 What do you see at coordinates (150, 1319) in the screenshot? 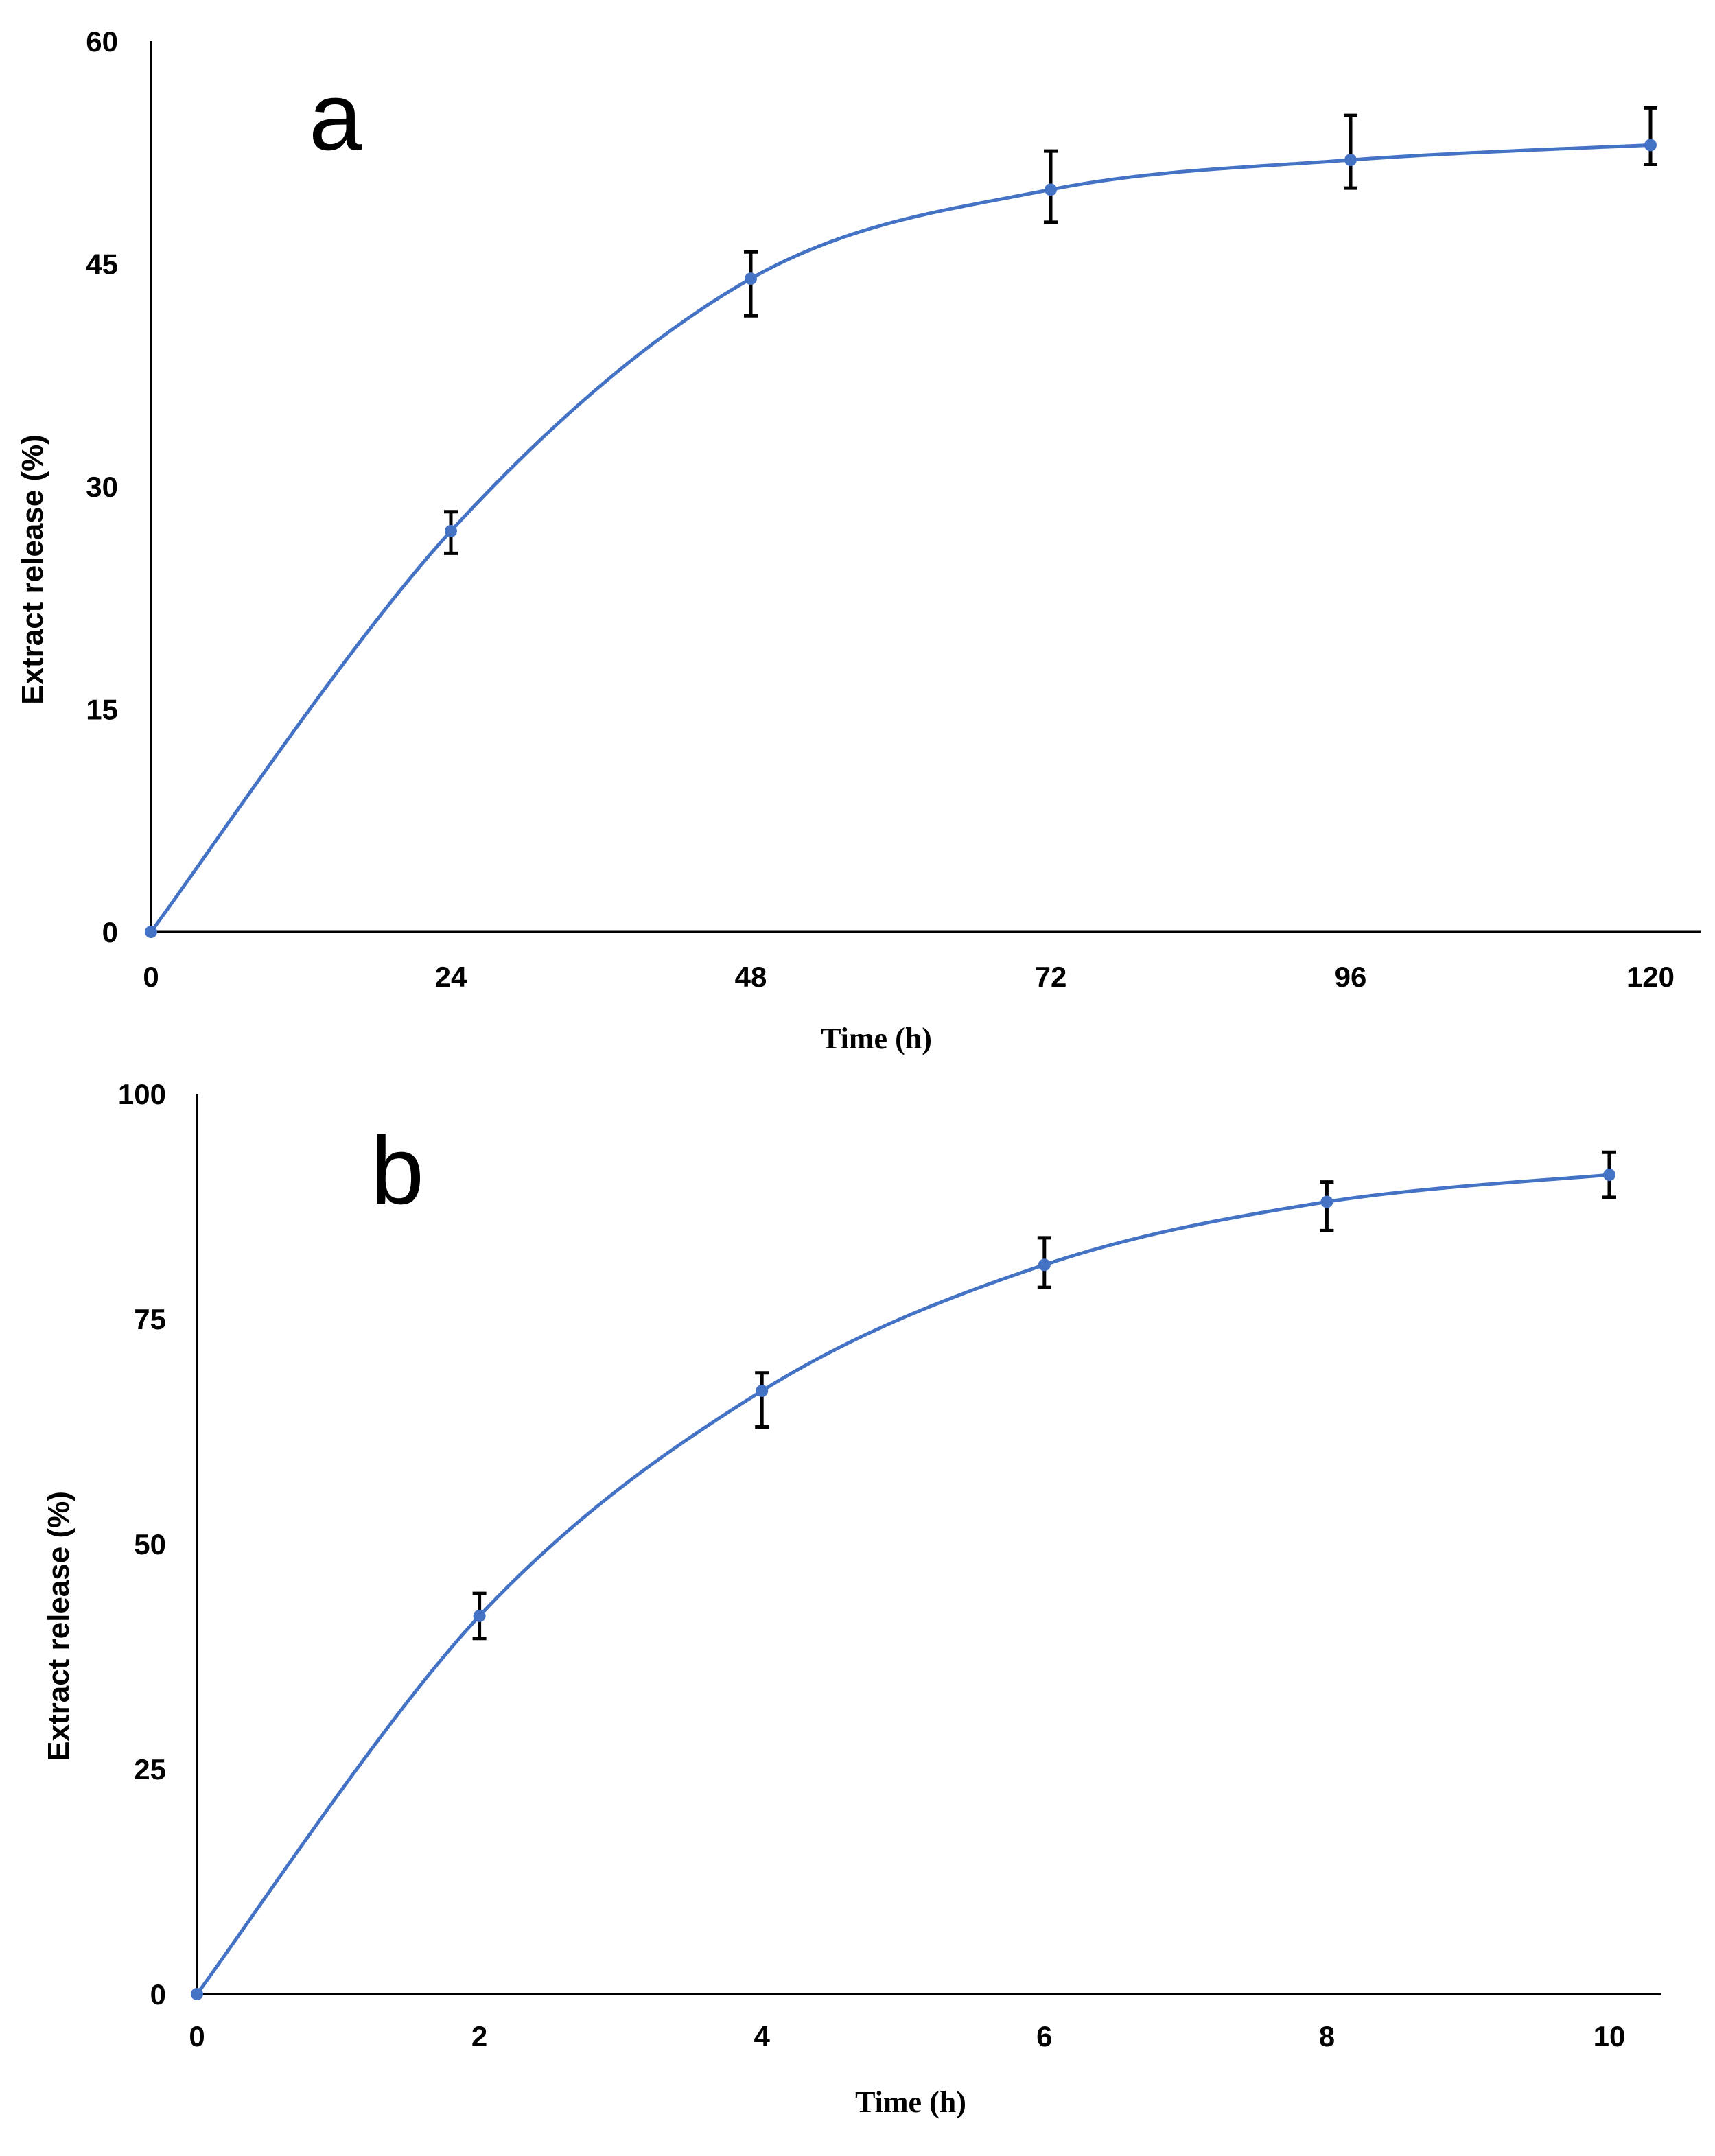
I see `y-tick-label: 75` at bounding box center [150, 1319].